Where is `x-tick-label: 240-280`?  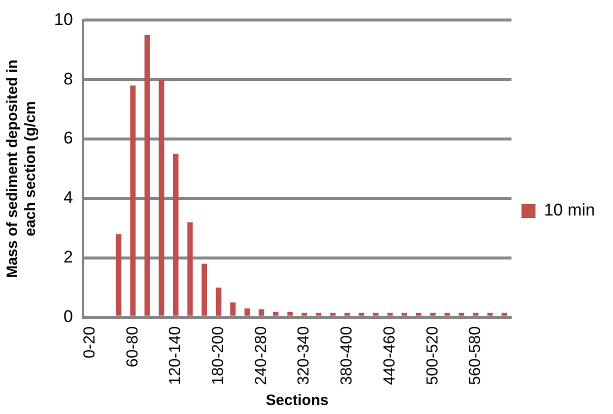
x-tick-label: 240-280 is located at coordinates (261, 355).